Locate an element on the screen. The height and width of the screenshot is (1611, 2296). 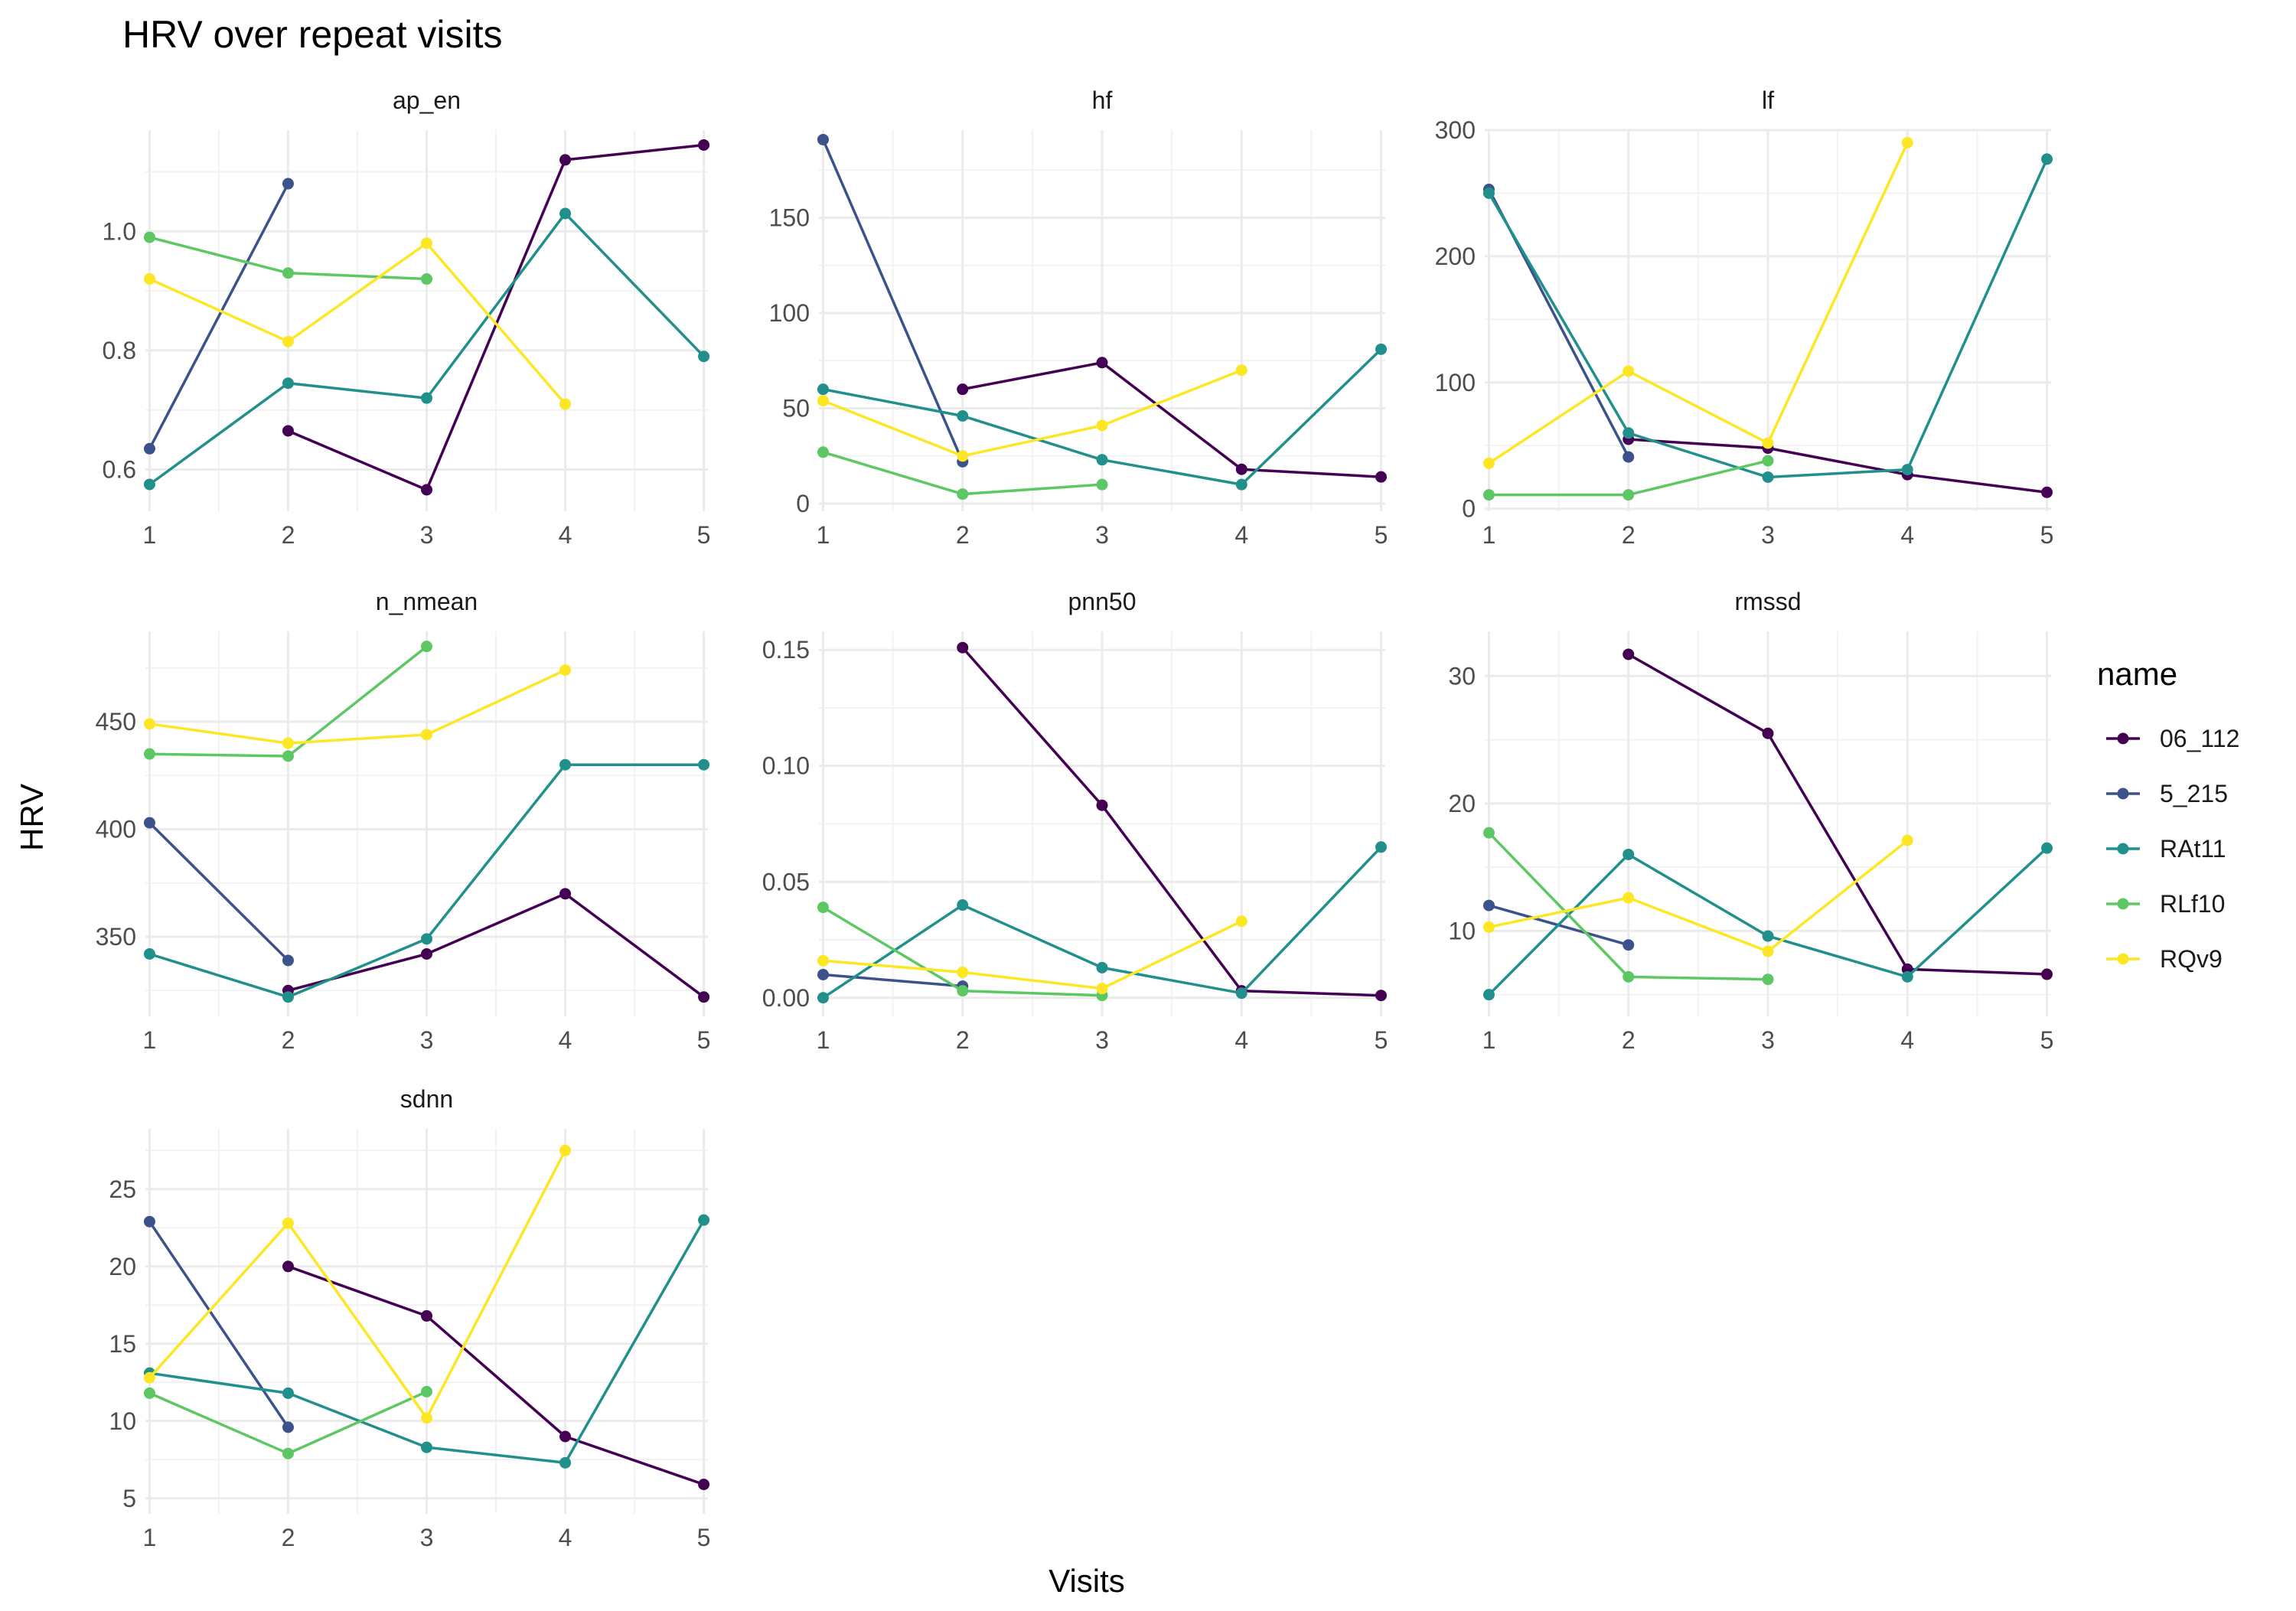
legend-item-RAt11: RAt11 is located at coordinates (2166, 849).